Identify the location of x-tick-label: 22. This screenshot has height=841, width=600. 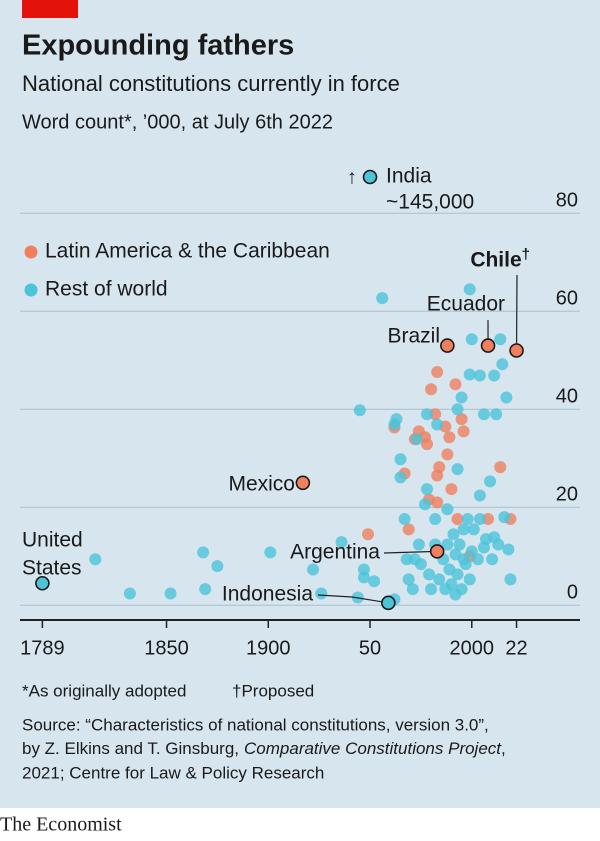
(516, 648).